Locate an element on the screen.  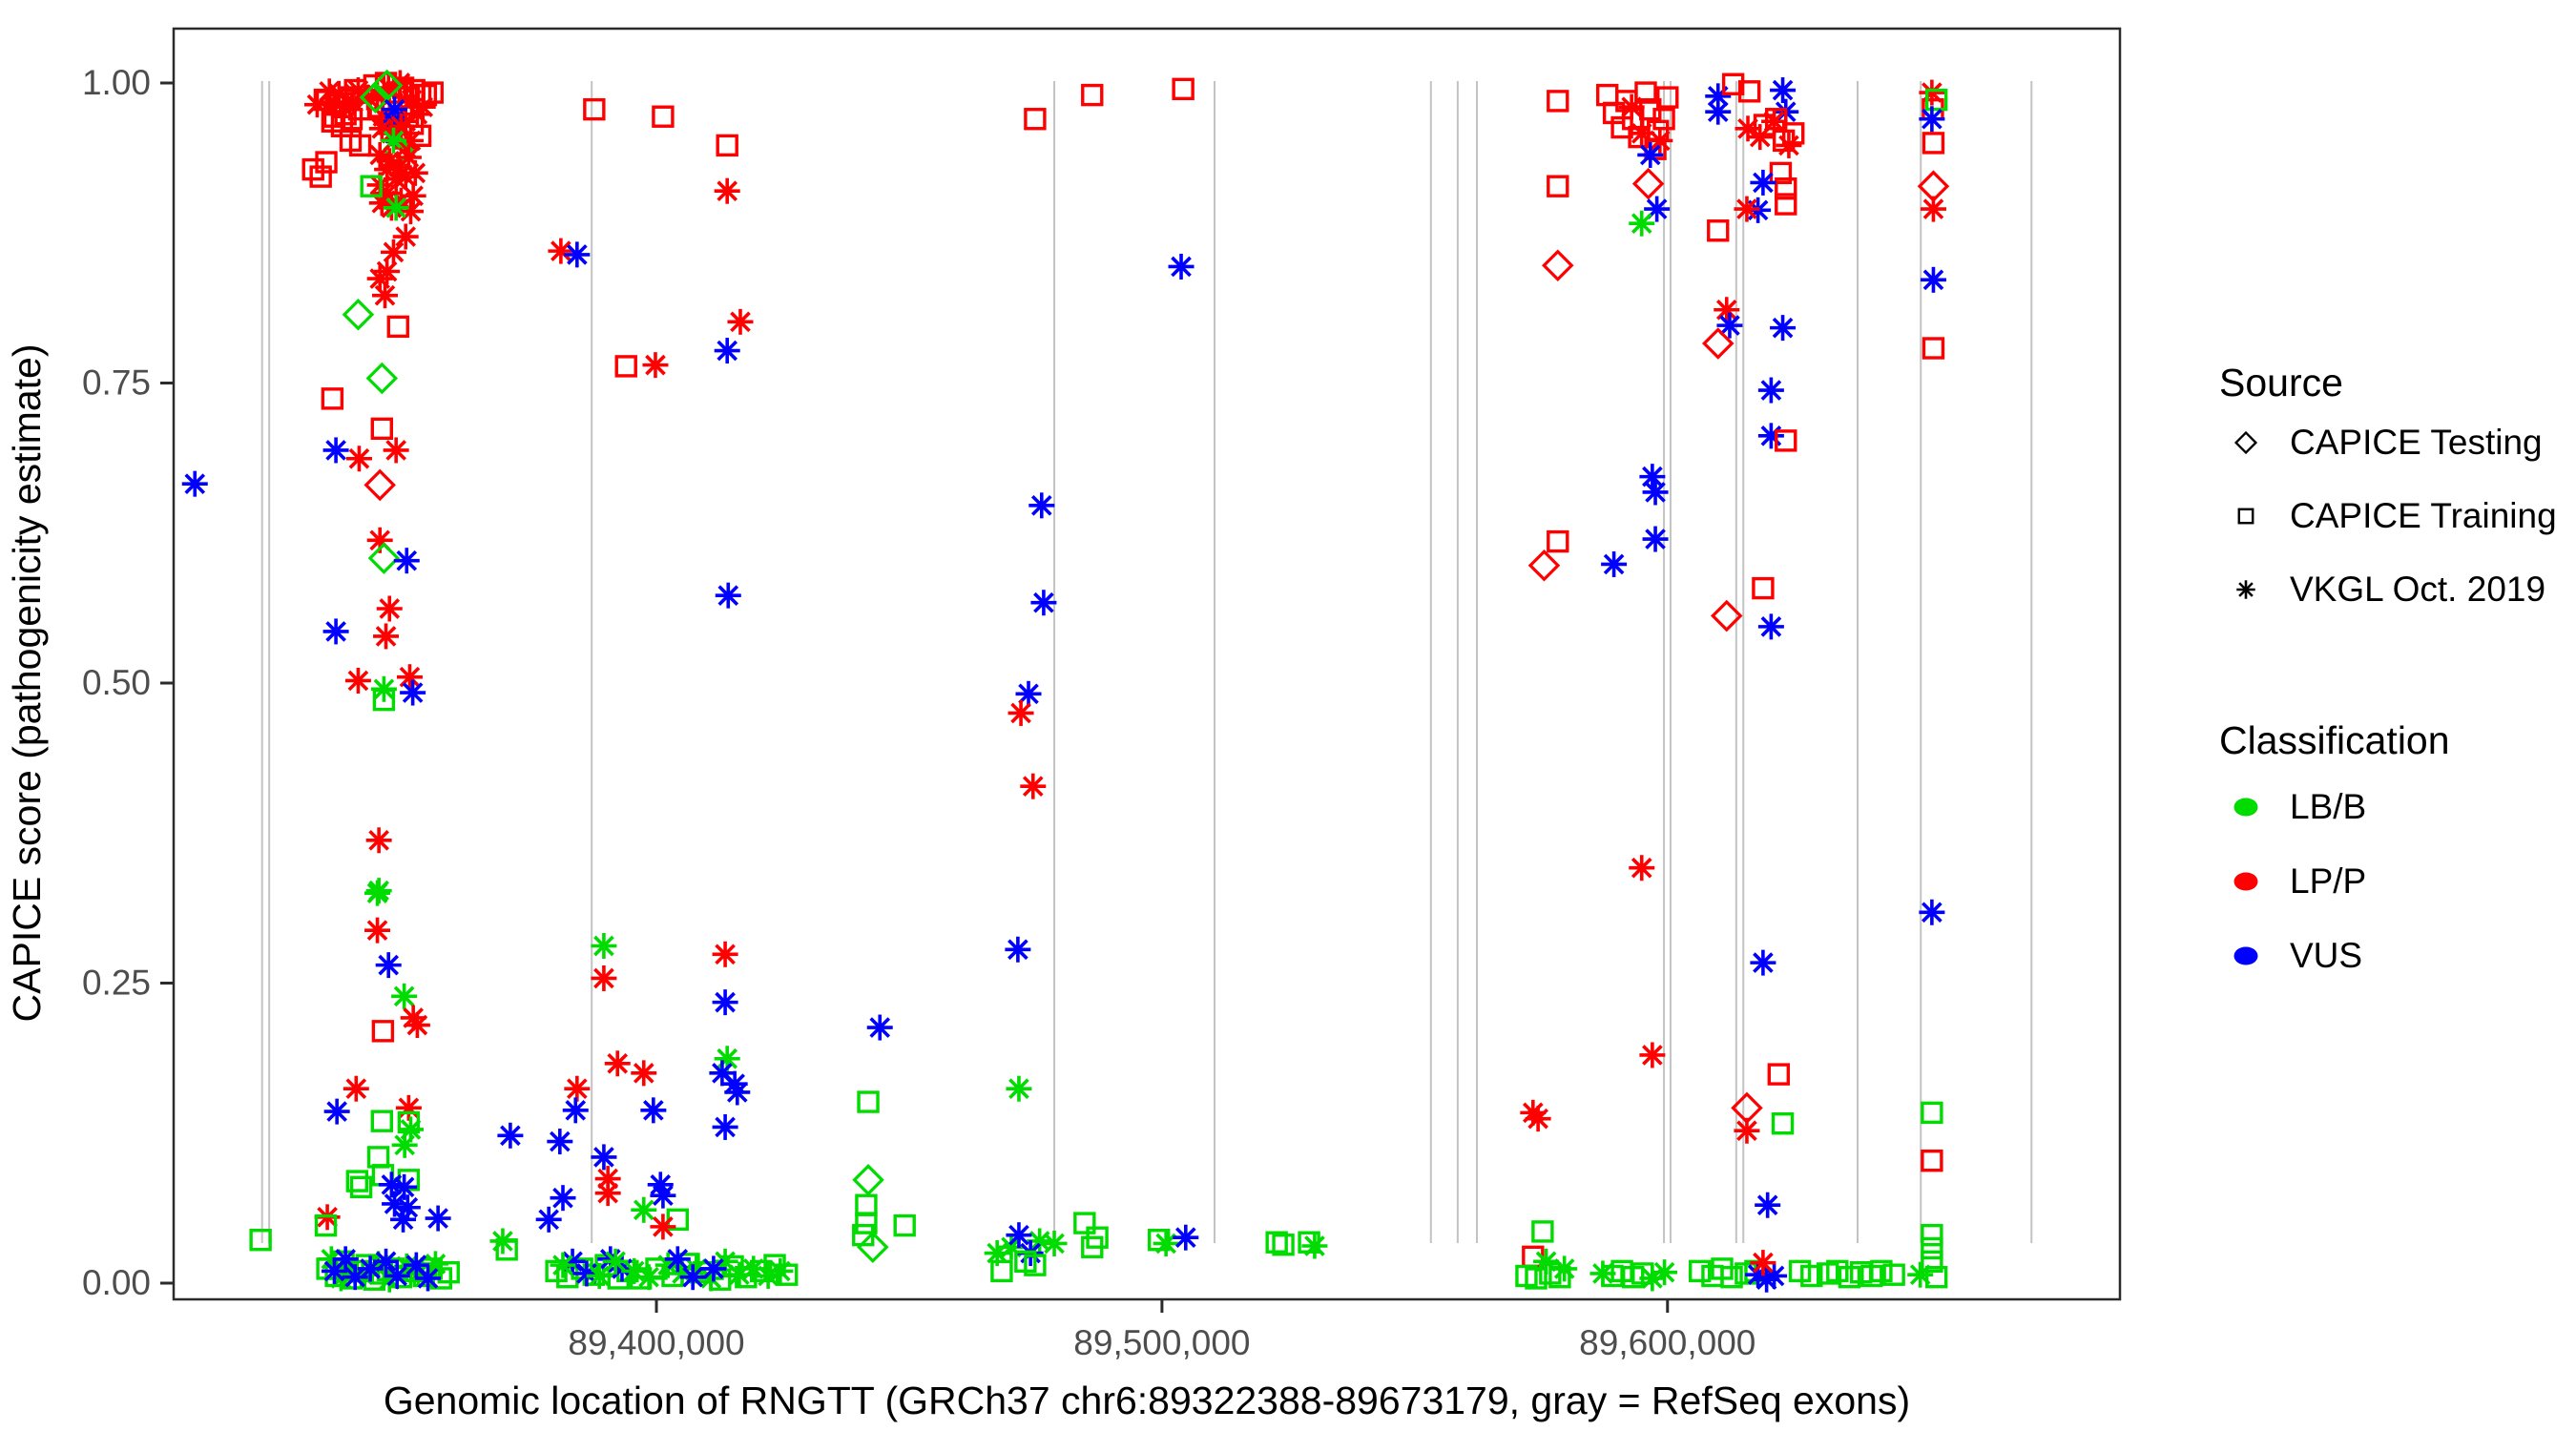
y-tick-label: 0.50 is located at coordinates (116, 682).